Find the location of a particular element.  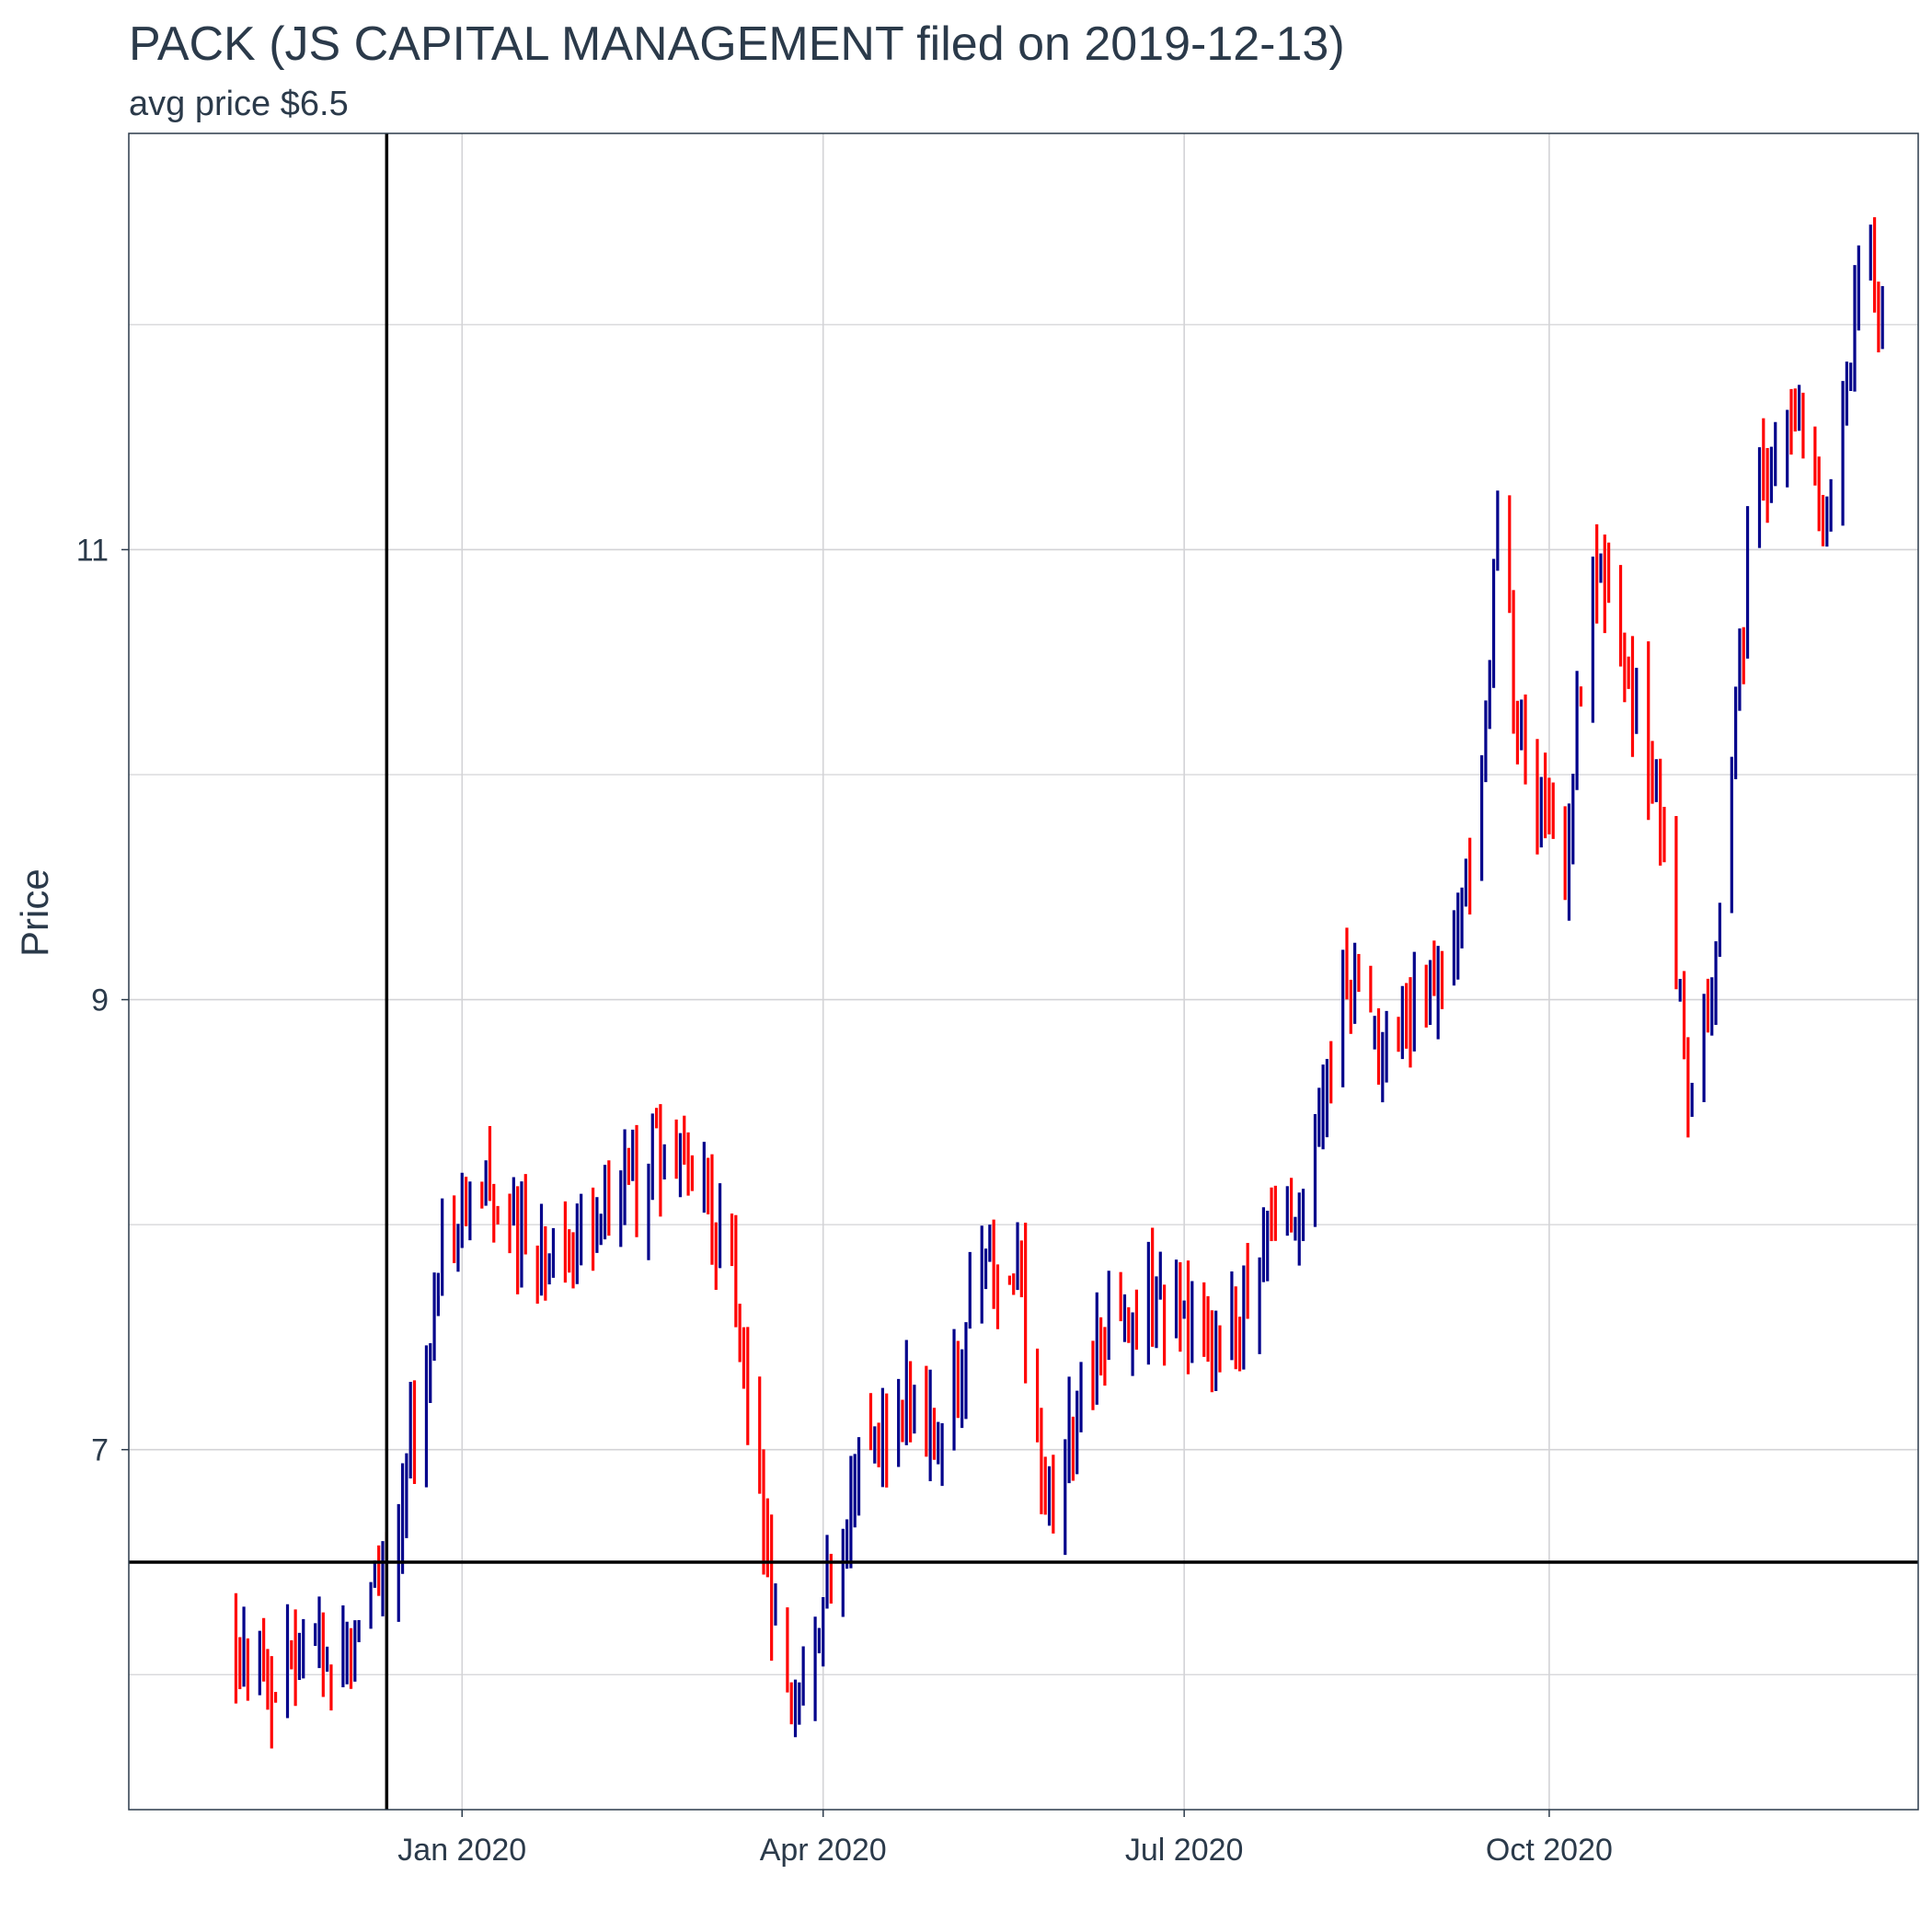

x-tick-label: Apr 2020 is located at coordinates (823, 1850).